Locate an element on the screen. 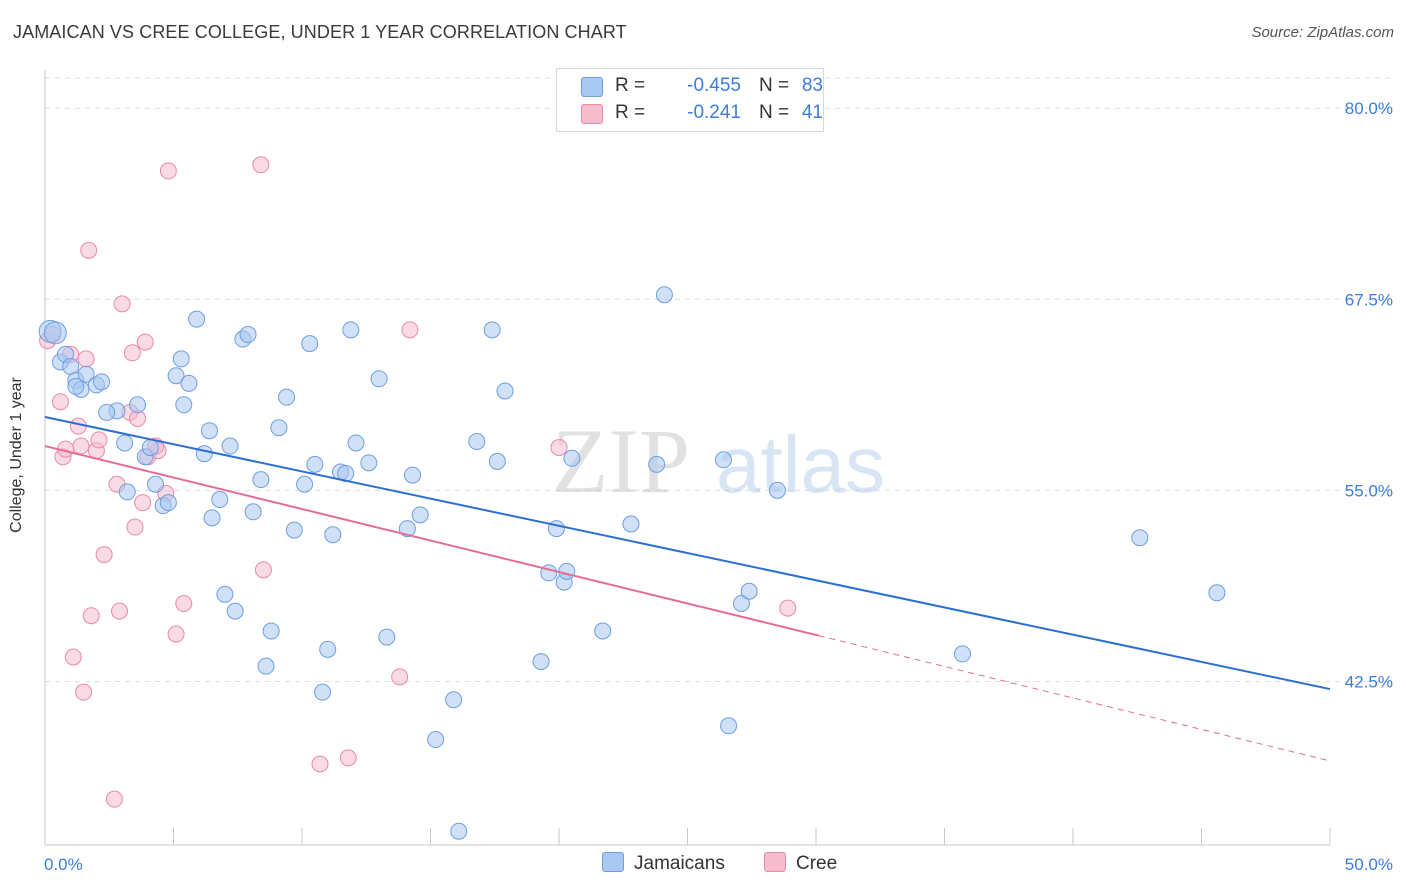 The width and height of the screenshot is (1406, 892). legend-swatch-cree is located at coordinates (592, 114).